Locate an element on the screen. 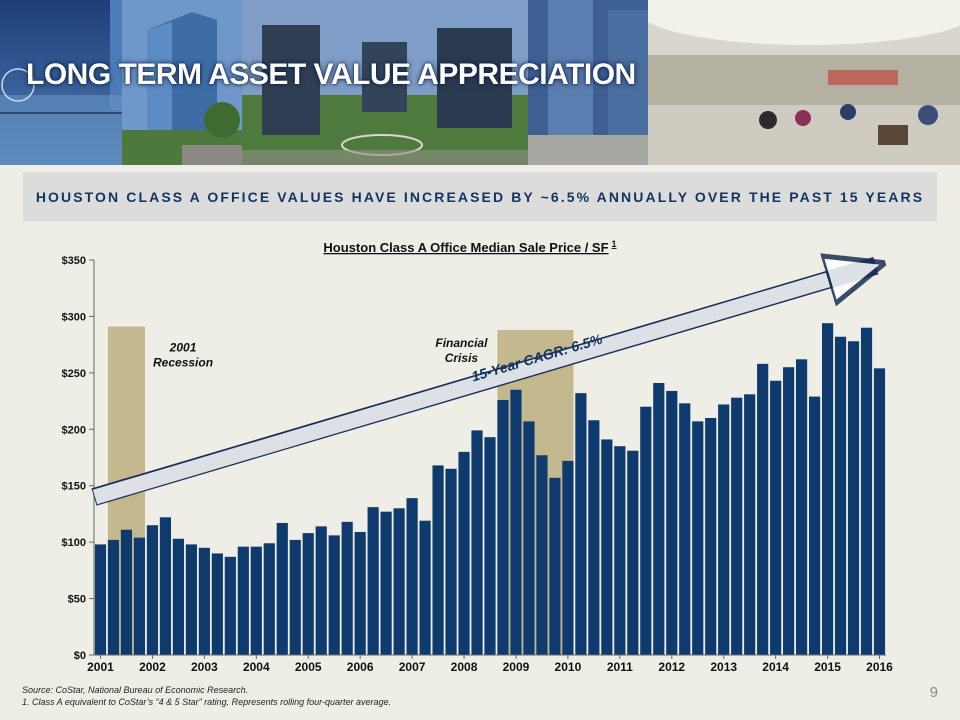  x-tick-label: 2015 is located at coordinates (827, 667).